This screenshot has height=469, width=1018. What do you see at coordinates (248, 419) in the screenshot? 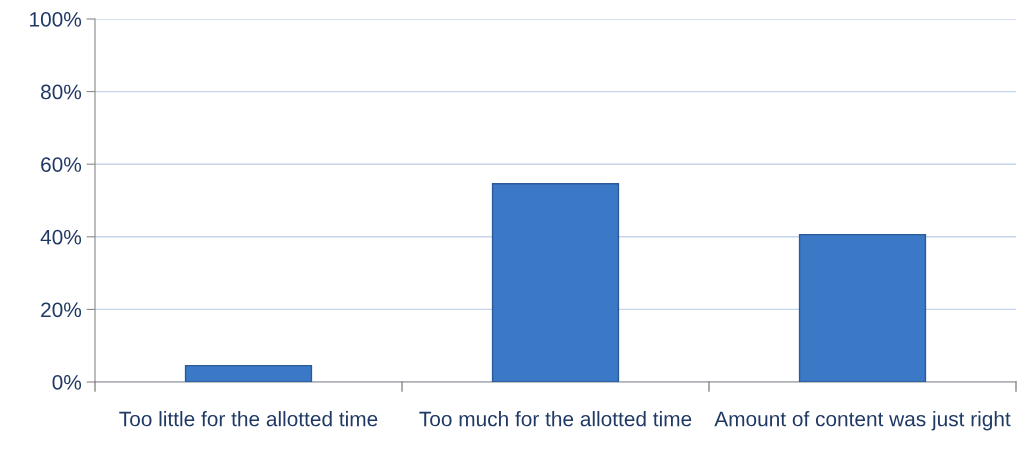
I see `x-tick-label: Too little for the allotted time` at bounding box center [248, 419].